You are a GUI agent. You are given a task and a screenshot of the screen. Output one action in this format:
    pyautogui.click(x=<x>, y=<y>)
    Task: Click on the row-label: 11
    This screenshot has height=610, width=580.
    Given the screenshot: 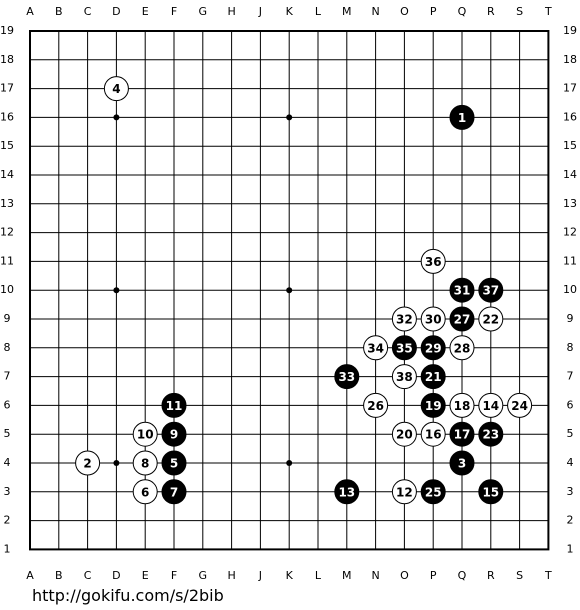 What is the action you would take?
    pyautogui.click(x=570, y=260)
    